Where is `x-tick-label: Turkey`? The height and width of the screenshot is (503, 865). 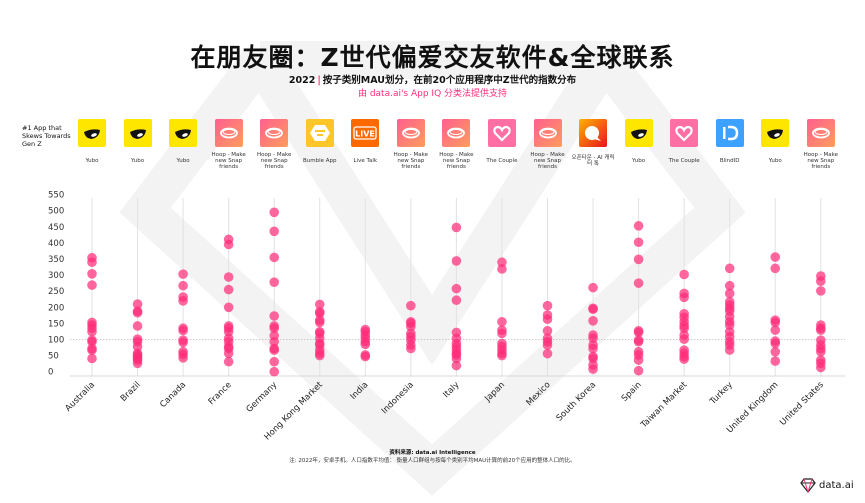
x-tick-label: Turkey is located at coordinates (720, 393).